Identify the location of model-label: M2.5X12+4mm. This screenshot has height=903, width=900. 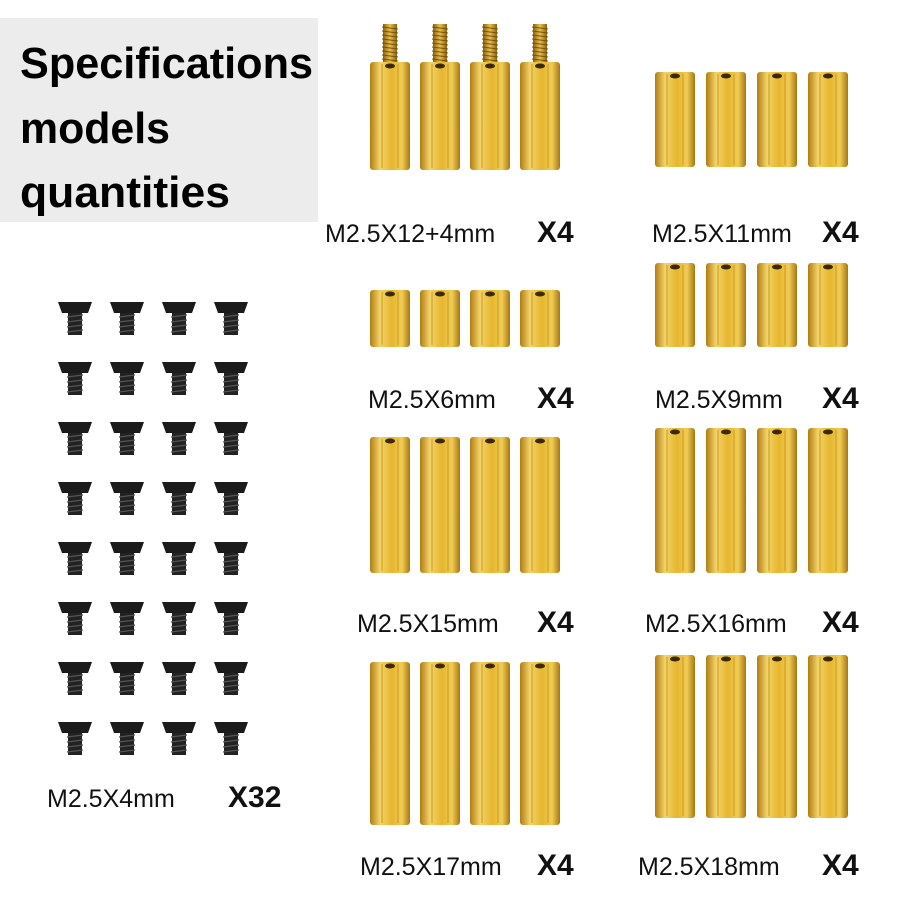
(410, 234).